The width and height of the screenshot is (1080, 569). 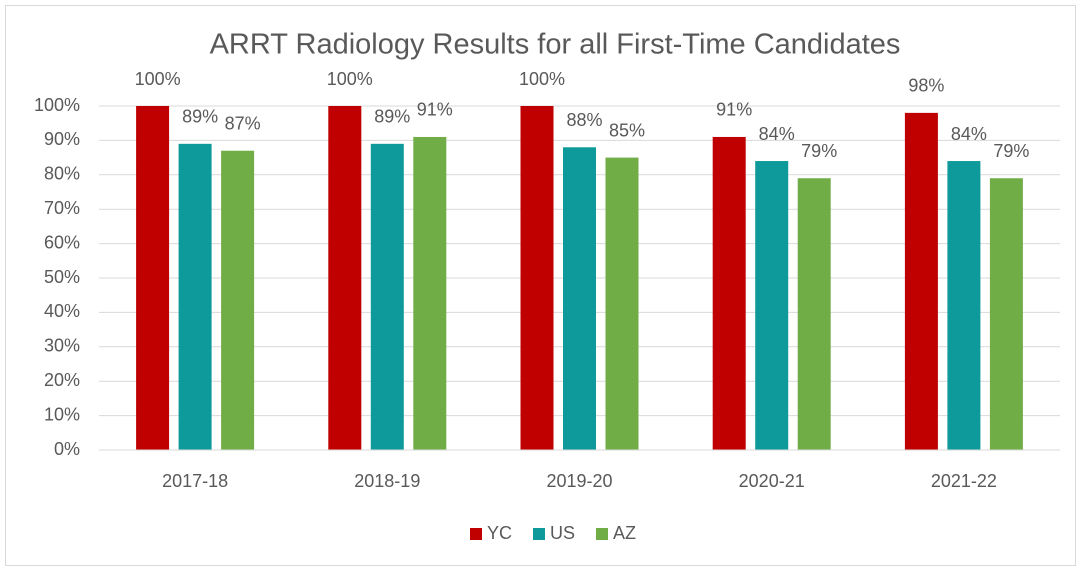 What do you see at coordinates (62, 277) in the screenshot?
I see `y-tick-label: 50%` at bounding box center [62, 277].